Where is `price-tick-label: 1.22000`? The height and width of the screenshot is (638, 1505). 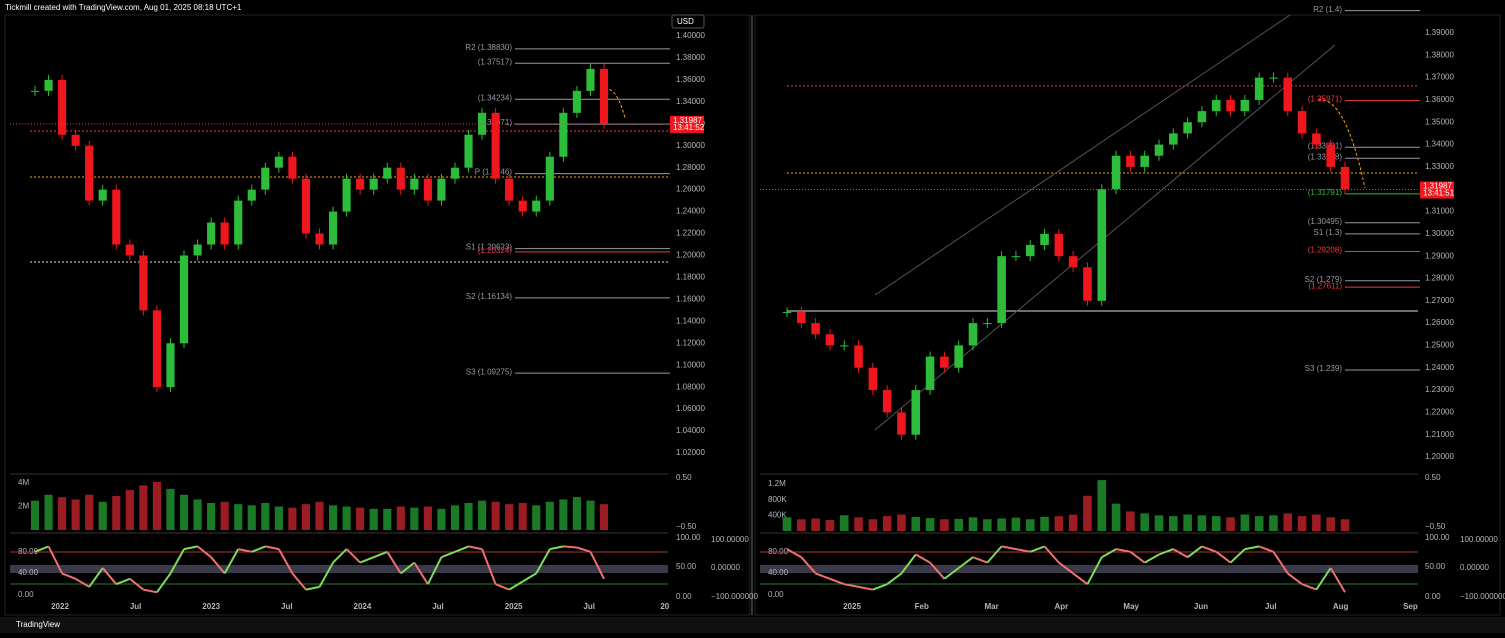 price-tick-label: 1.22000 is located at coordinates (1439, 411).